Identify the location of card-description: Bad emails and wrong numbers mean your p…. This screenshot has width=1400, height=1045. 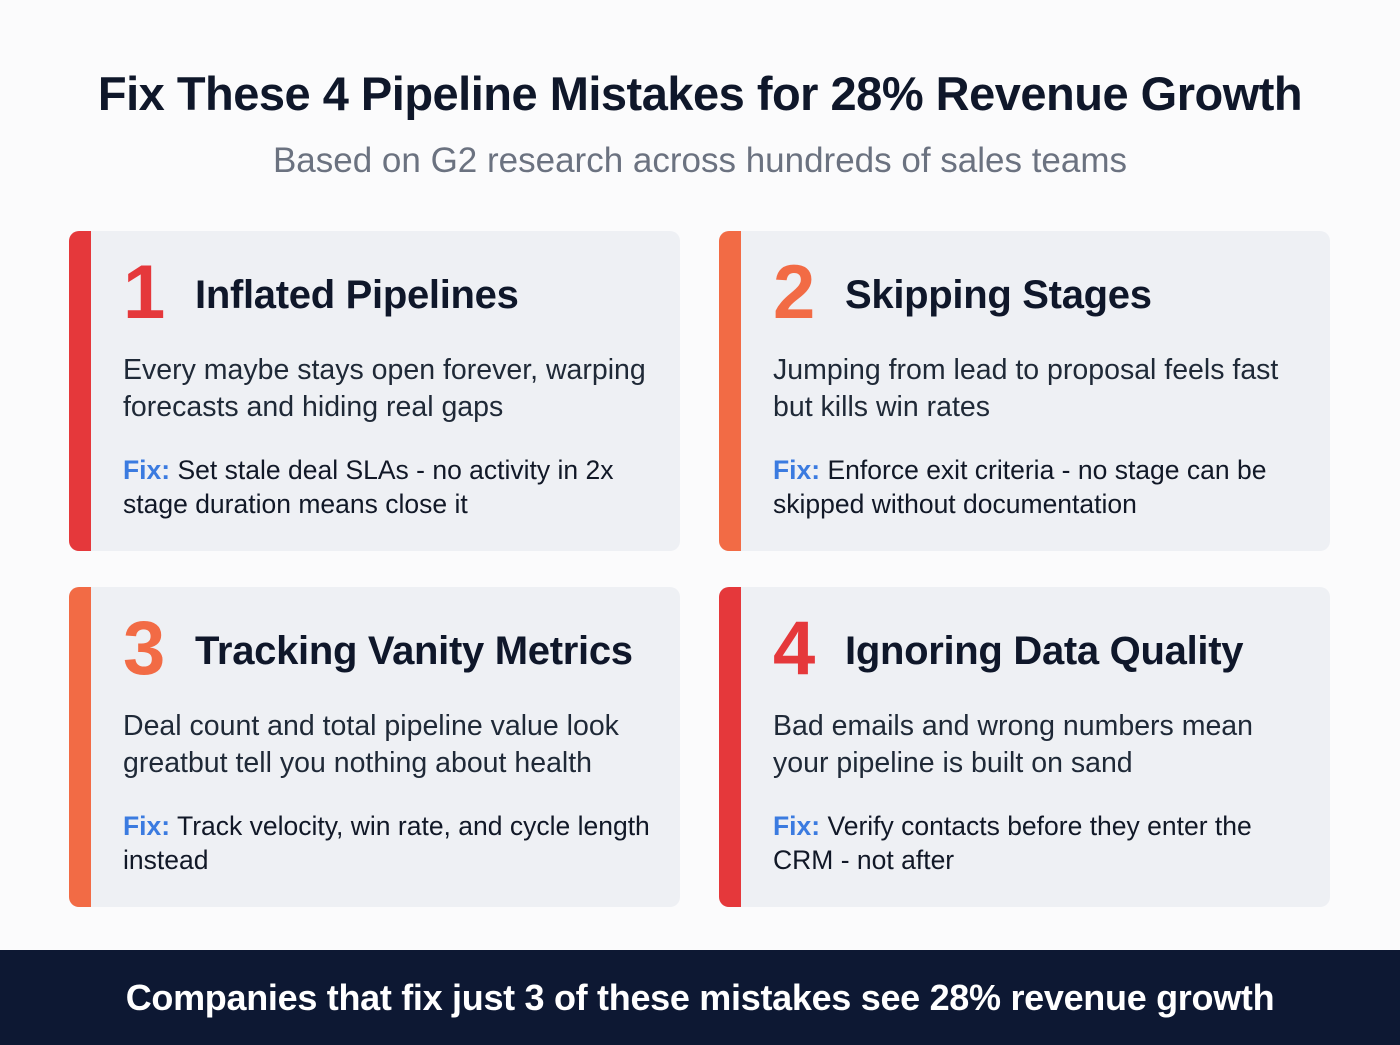
(1013, 744).